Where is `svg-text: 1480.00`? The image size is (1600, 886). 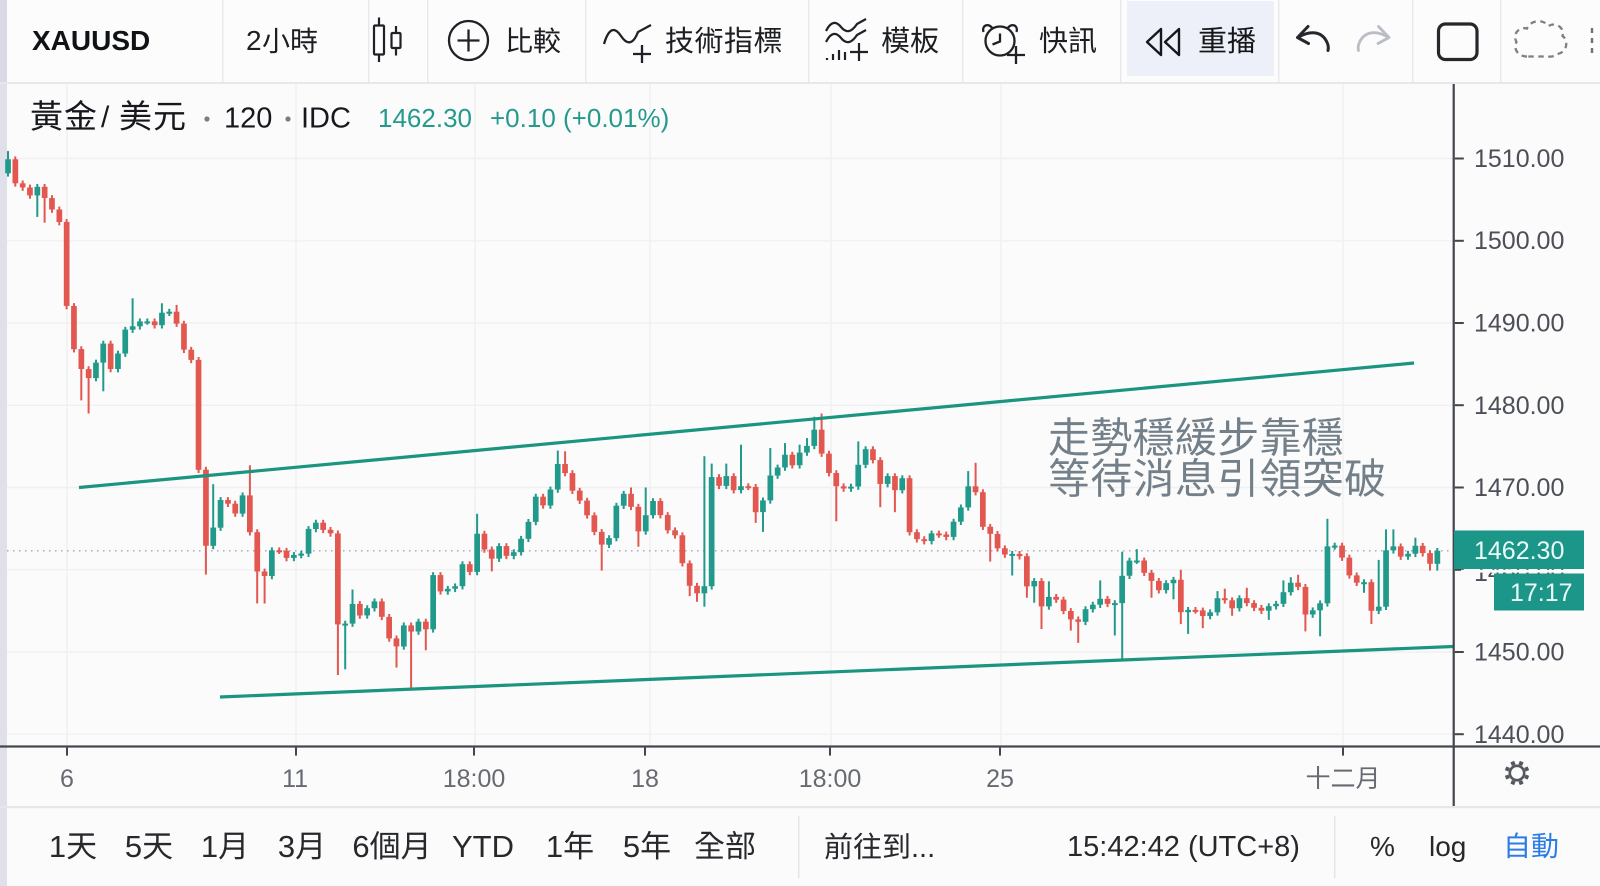
svg-text: 1480.00 is located at coordinates (1519, 406).